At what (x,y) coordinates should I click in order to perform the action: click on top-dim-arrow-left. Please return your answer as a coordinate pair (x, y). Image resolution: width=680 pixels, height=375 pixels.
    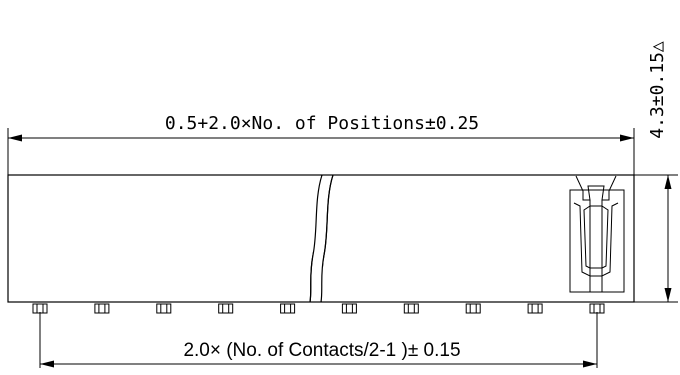
    Looking at the image, I should click on (15, 138).